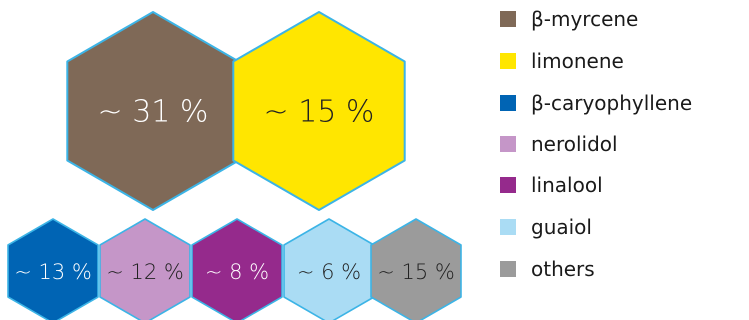 This screenshot has height=320, width=749. I want to click on hexagon-limonene, so click(319, 111).